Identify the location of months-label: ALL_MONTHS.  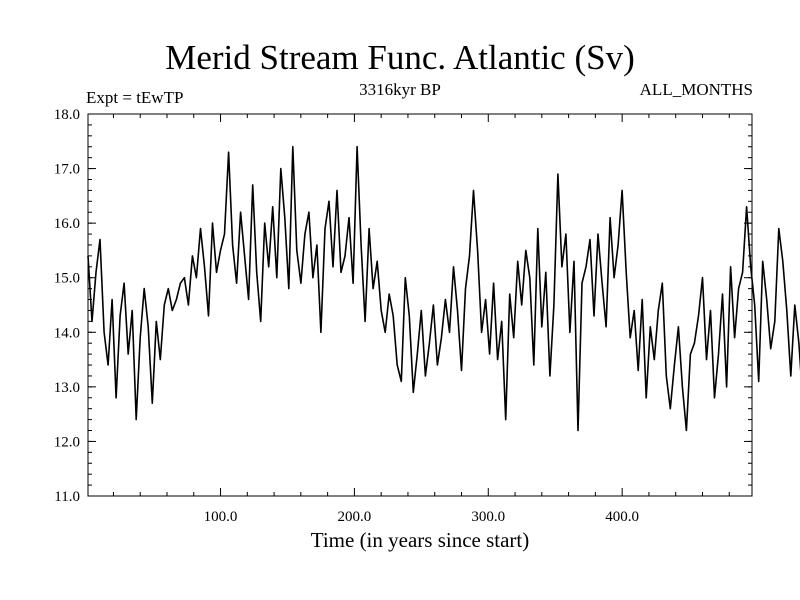
(696, 89).